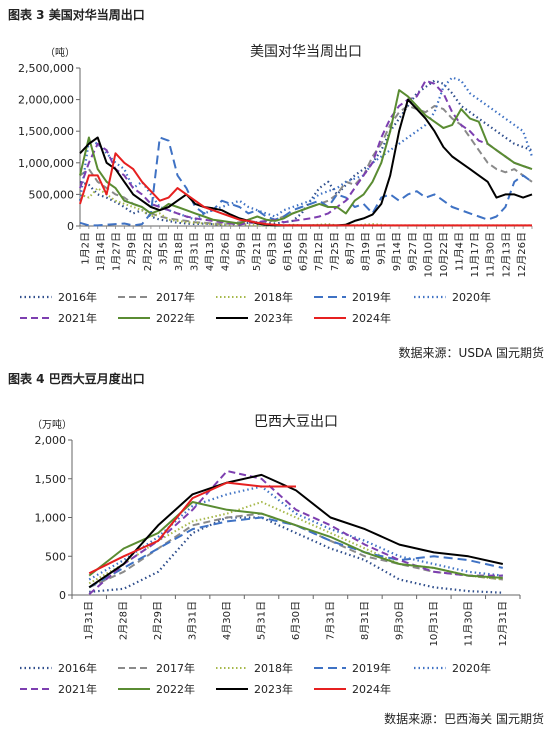  I want to click on x-tick-label: 7月12日, so click(319, 251).